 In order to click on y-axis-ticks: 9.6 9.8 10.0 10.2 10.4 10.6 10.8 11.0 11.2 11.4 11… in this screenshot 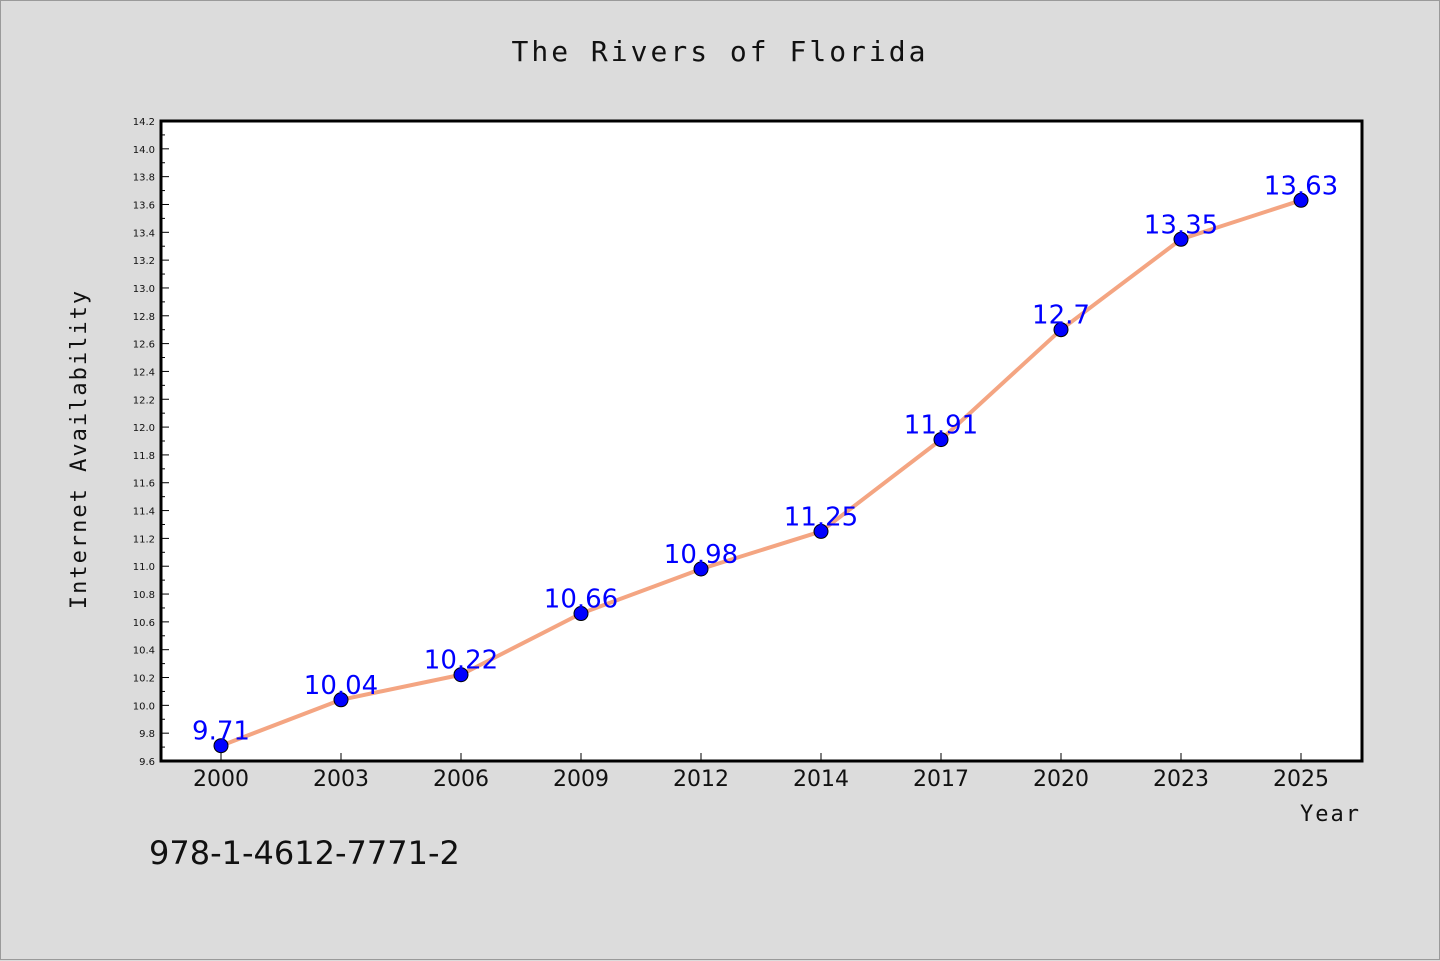, I will do `click(151, 442)`.